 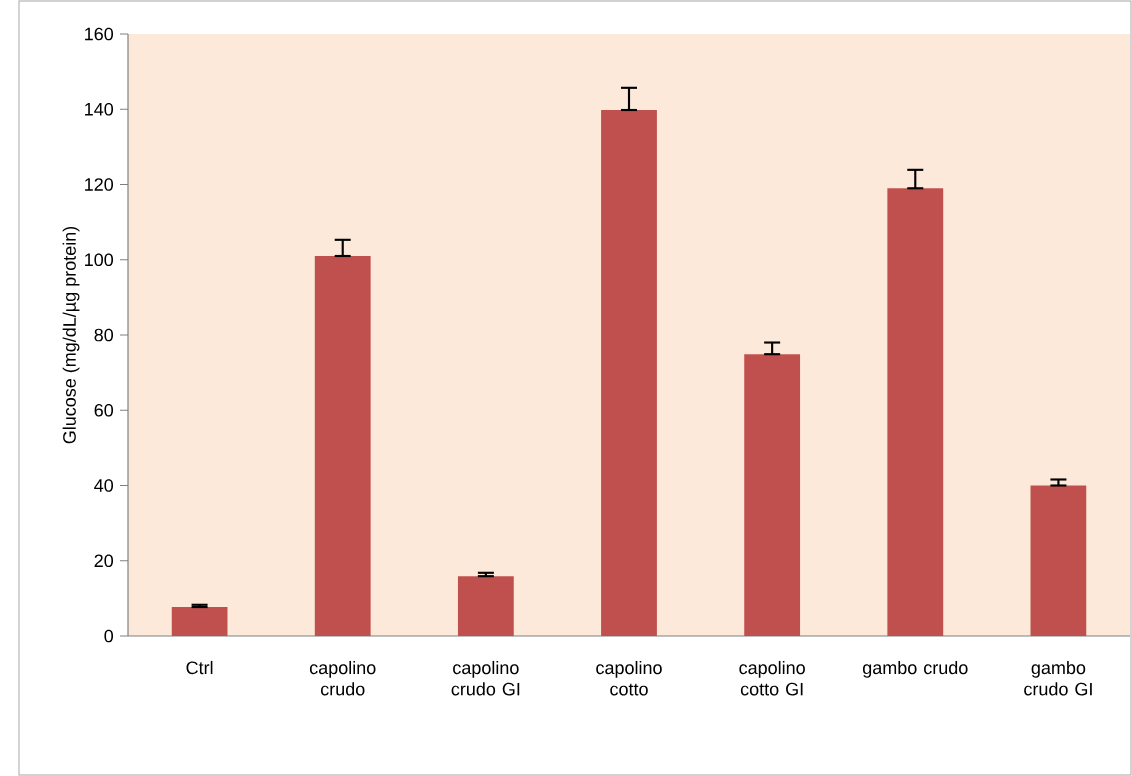 What do you see at coordinates (1058, 678) in the screenshot?
I see `x-tick-label: gambo crudo GI` at bounding box center [1058, 678].